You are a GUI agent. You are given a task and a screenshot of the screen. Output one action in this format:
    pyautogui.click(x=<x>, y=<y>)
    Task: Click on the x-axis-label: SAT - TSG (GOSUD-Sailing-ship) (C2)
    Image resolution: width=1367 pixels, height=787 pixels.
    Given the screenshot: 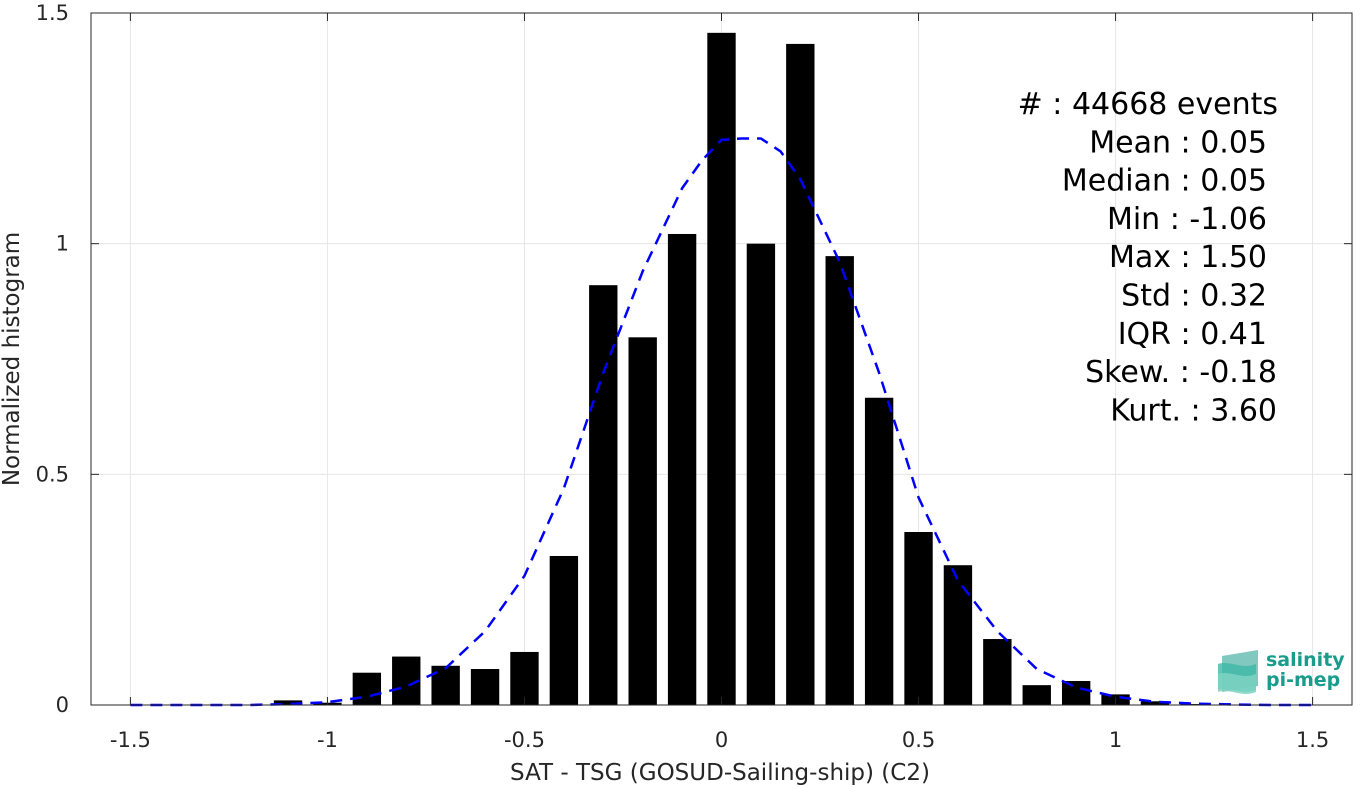 What is the action you would take?
    pyautogui.click(x=720, y=773)
    